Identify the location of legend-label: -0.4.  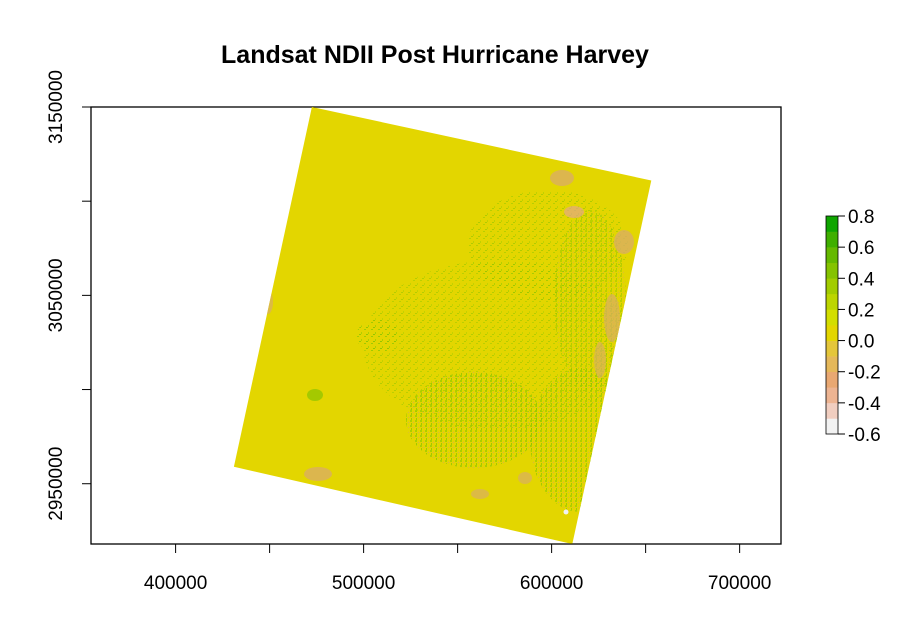
(864, 404).